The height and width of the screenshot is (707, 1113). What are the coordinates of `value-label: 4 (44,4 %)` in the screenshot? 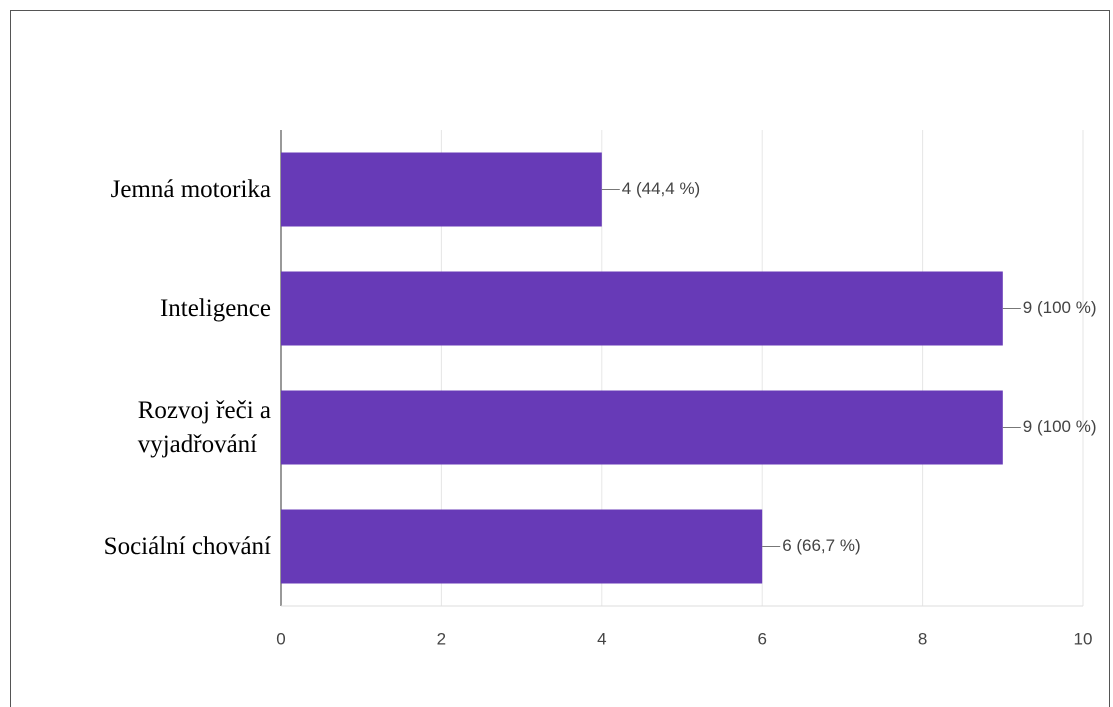 It's located at (661, 188).